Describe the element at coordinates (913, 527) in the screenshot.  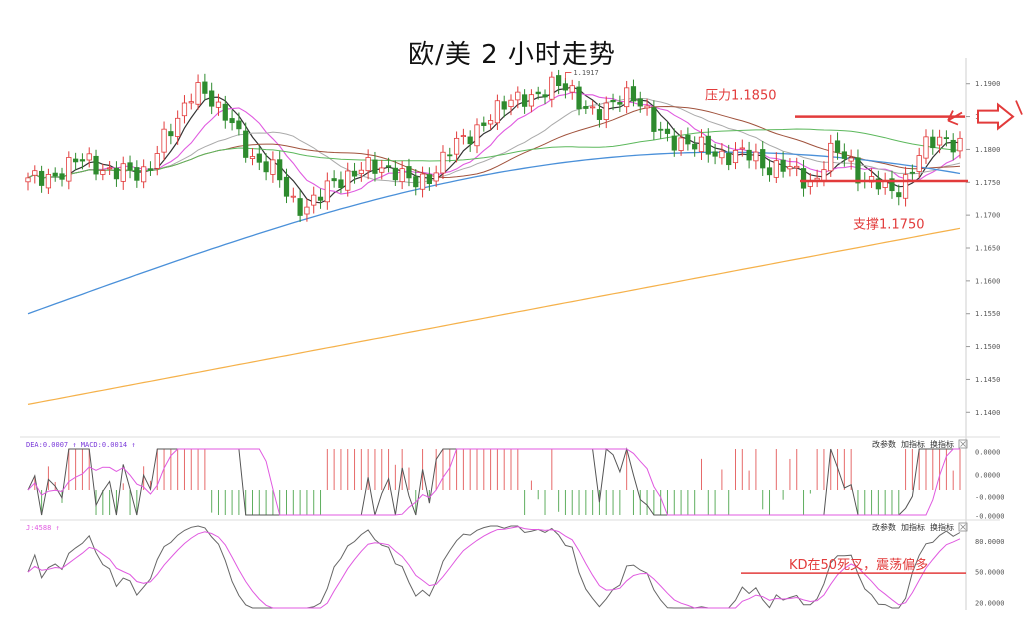
I see `kd-button-1: 加指标` at that location.